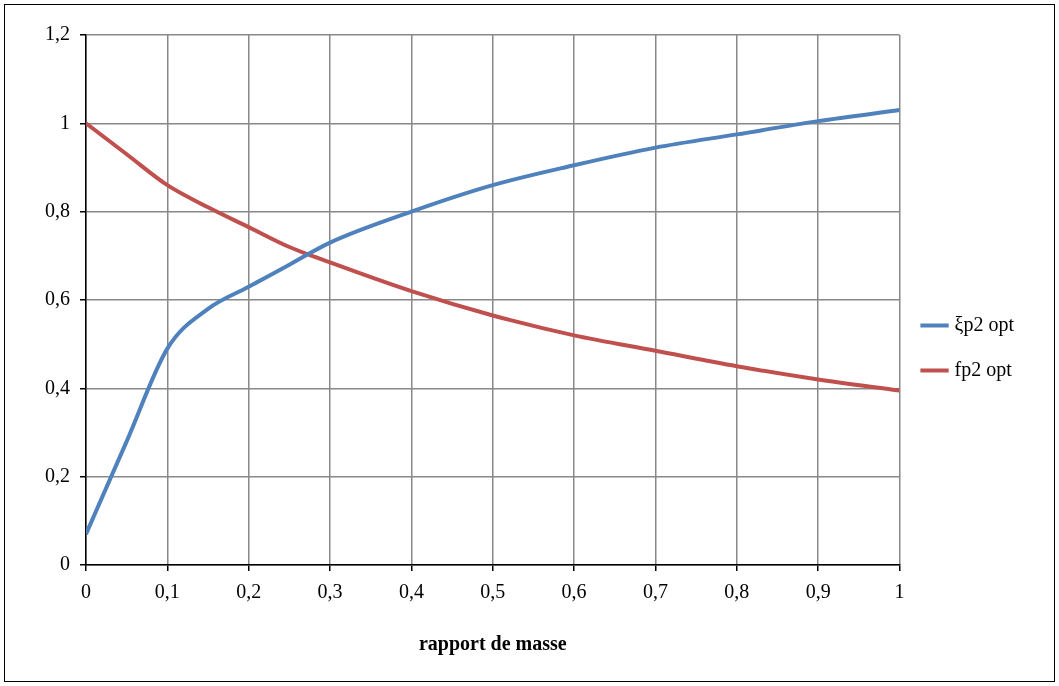  What do you see at coordinates (984, 324) in the screenshot?
I see `legend-label: ξp2 opt` at bounding box center [984, 324].